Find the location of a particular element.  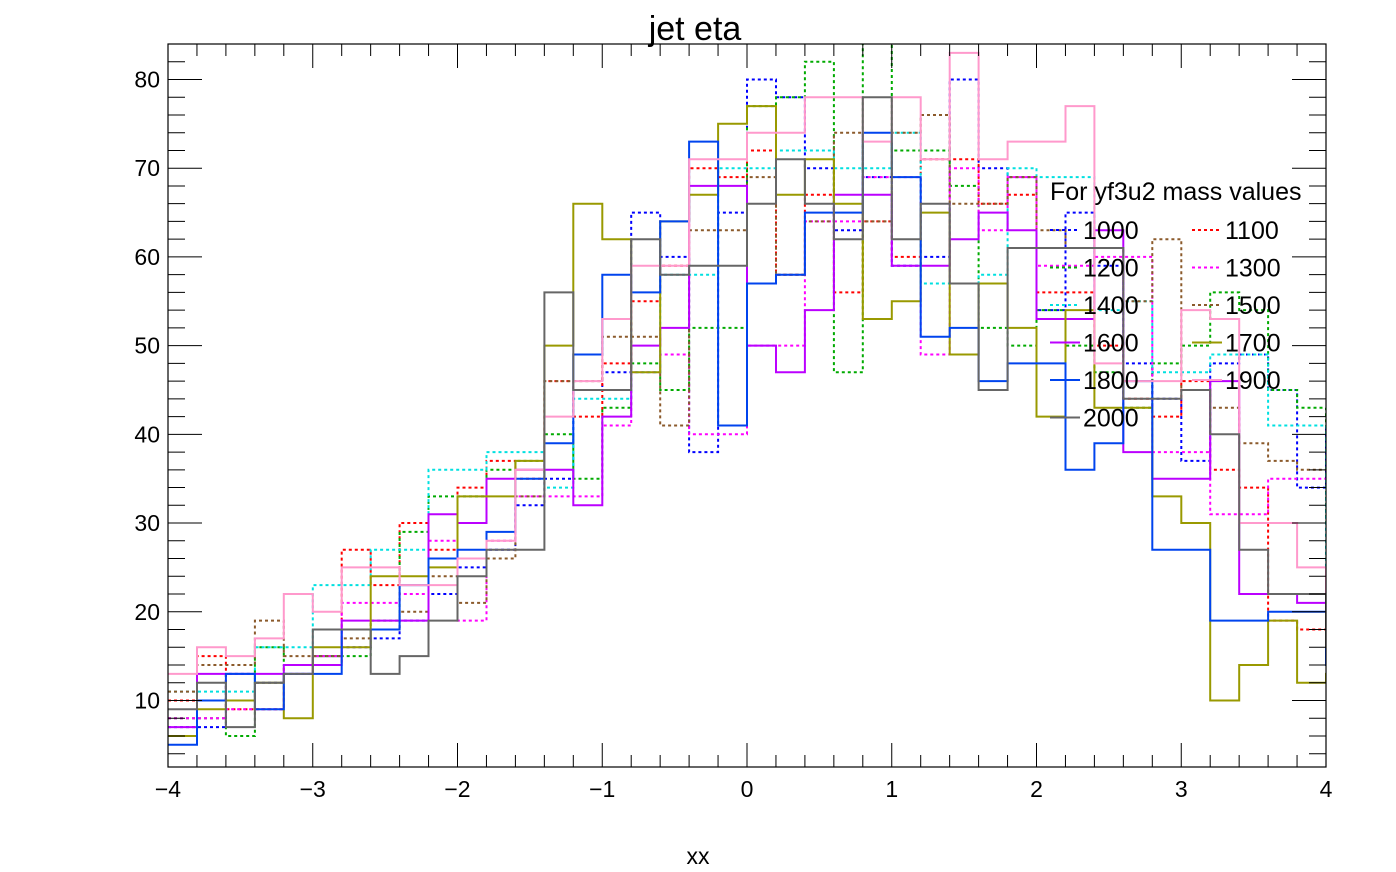

legend-entry-1500: 1500 is located at coordinates (1236, 306).